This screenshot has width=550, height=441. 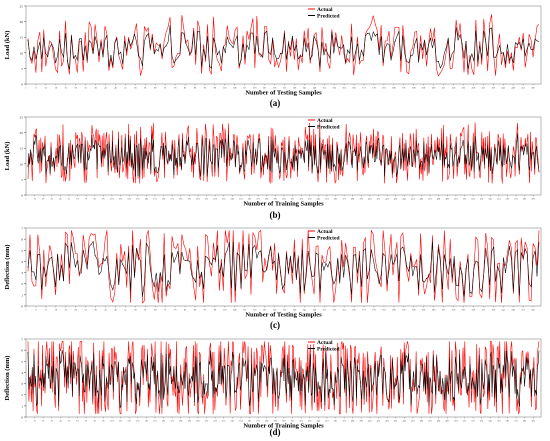 What do you see at coordinates (56, 88) in the screenshot?
I see `x-tick-label: 16` at bounding box center [56, 88].